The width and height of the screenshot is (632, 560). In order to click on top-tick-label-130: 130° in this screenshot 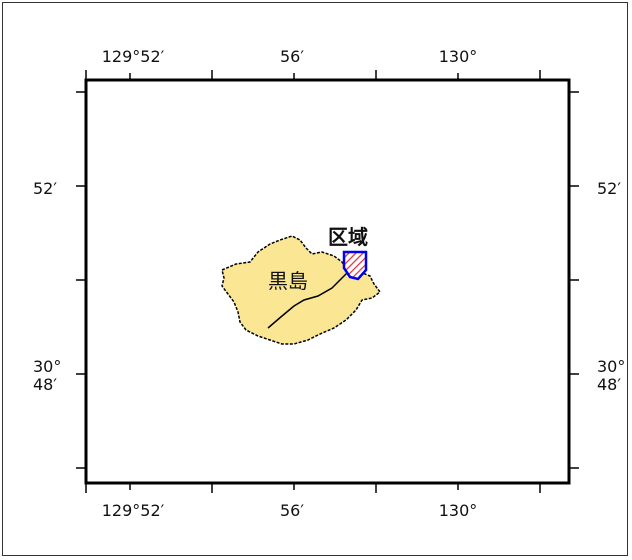, I will do `click(458, 56)`.